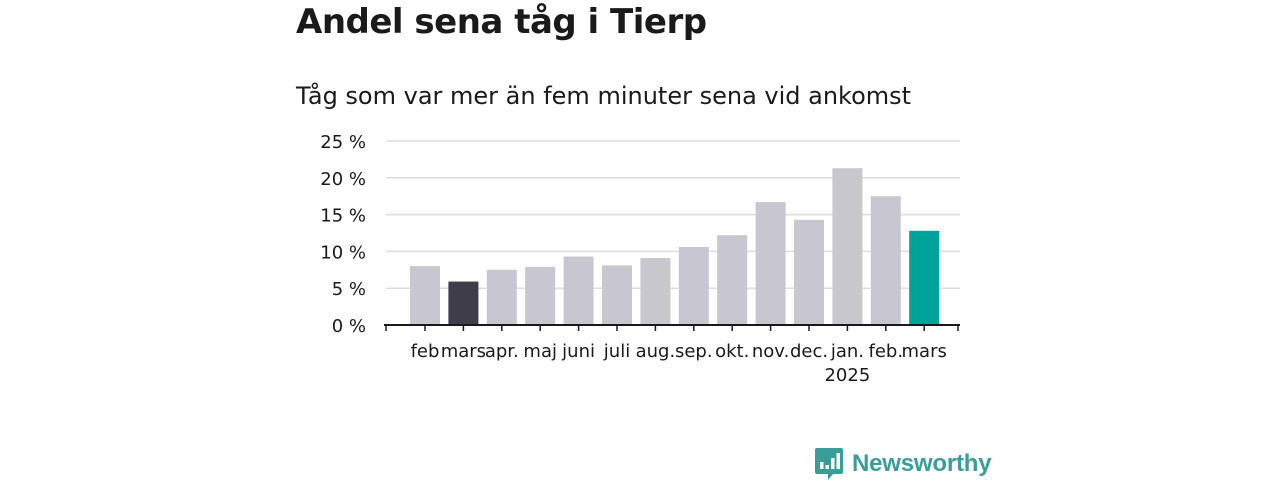 The image size is (1280, 482). Describe the element at coordinates (349, 326) in the screenshot. I see `y-tick-label: 0 %` at that location.